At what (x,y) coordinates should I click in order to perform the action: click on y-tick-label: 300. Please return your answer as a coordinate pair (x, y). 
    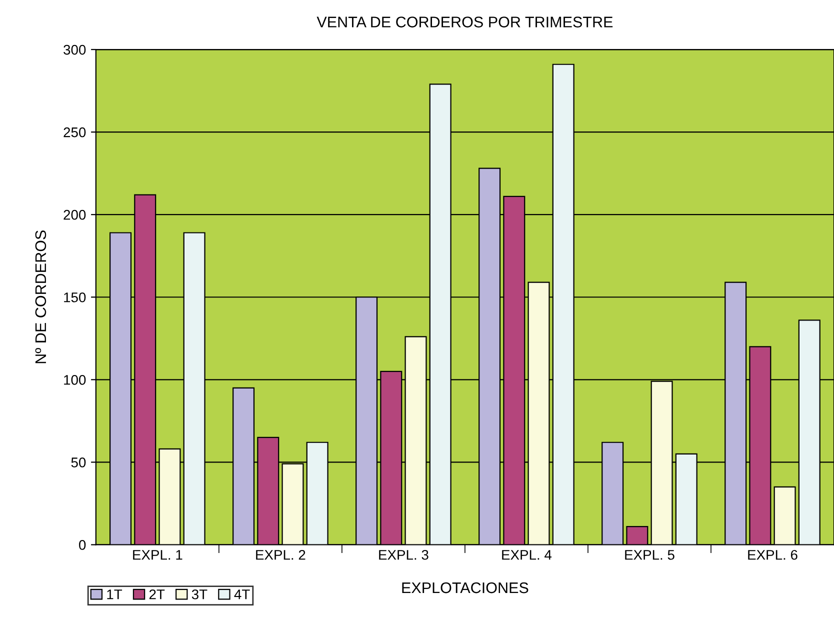
    Looking at the image, I should click on (75, 49).